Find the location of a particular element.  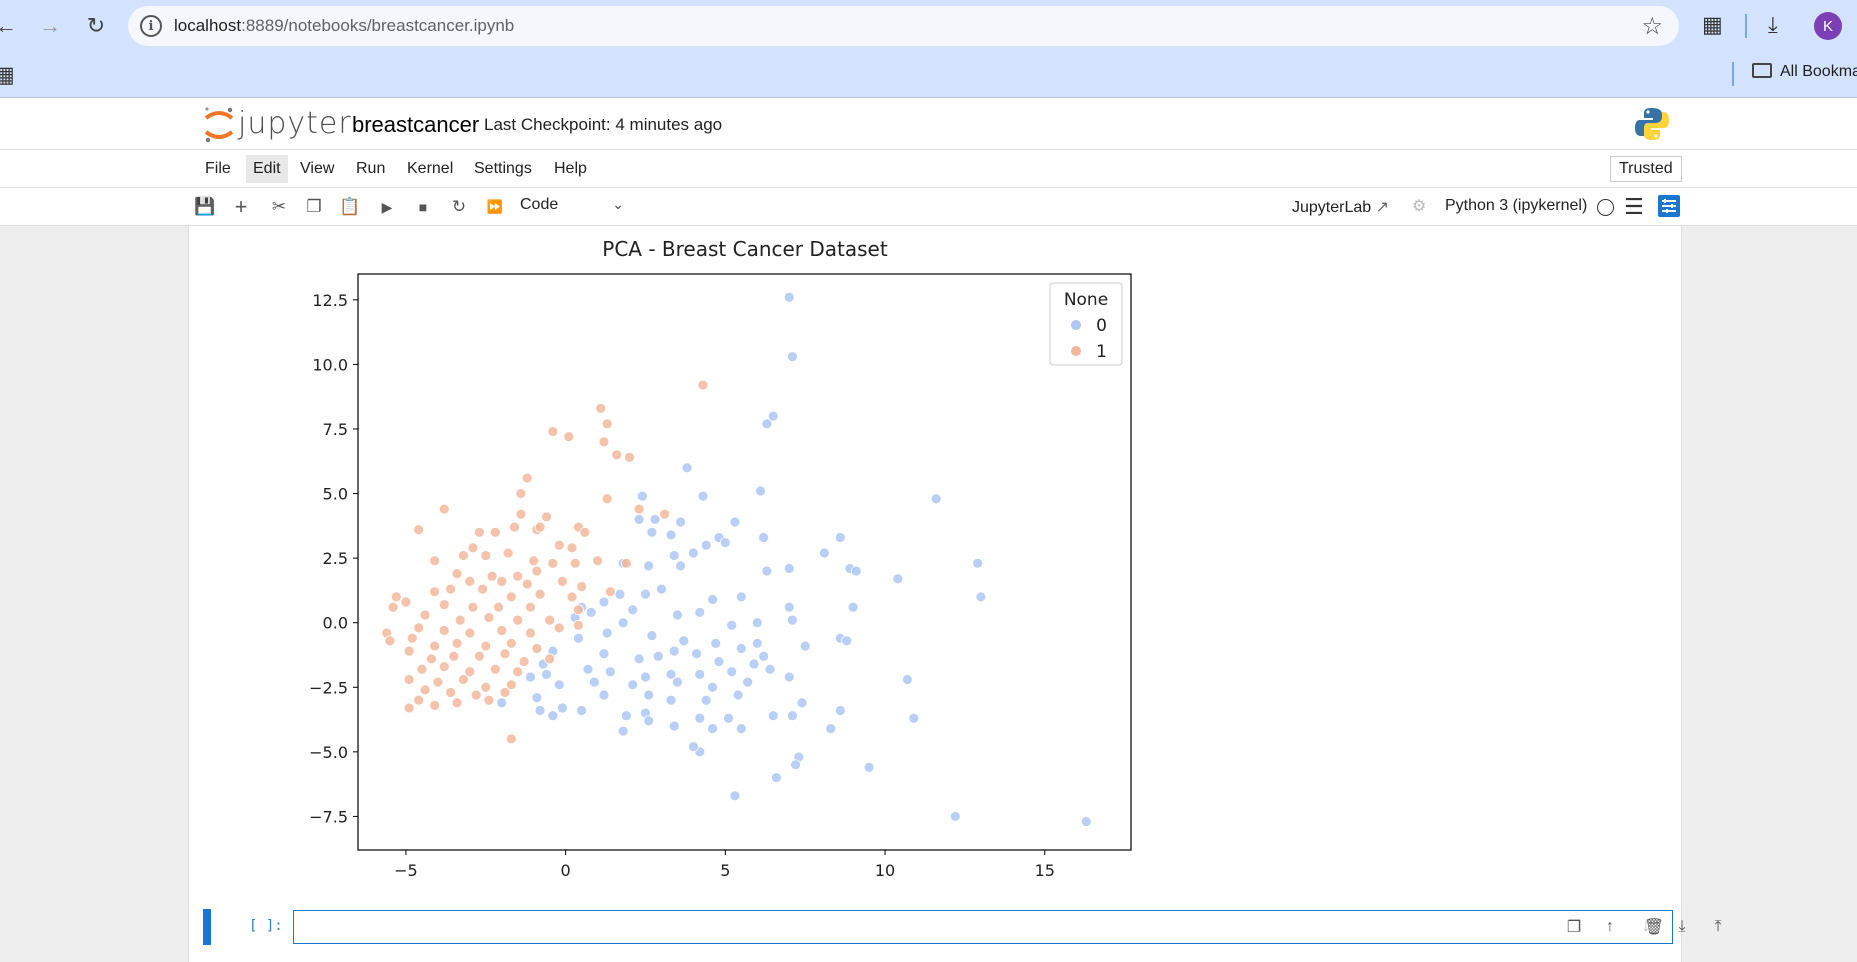

url-path: :8889/notebooks/breastcancer.ipynb is located at coordinates (378, 25).